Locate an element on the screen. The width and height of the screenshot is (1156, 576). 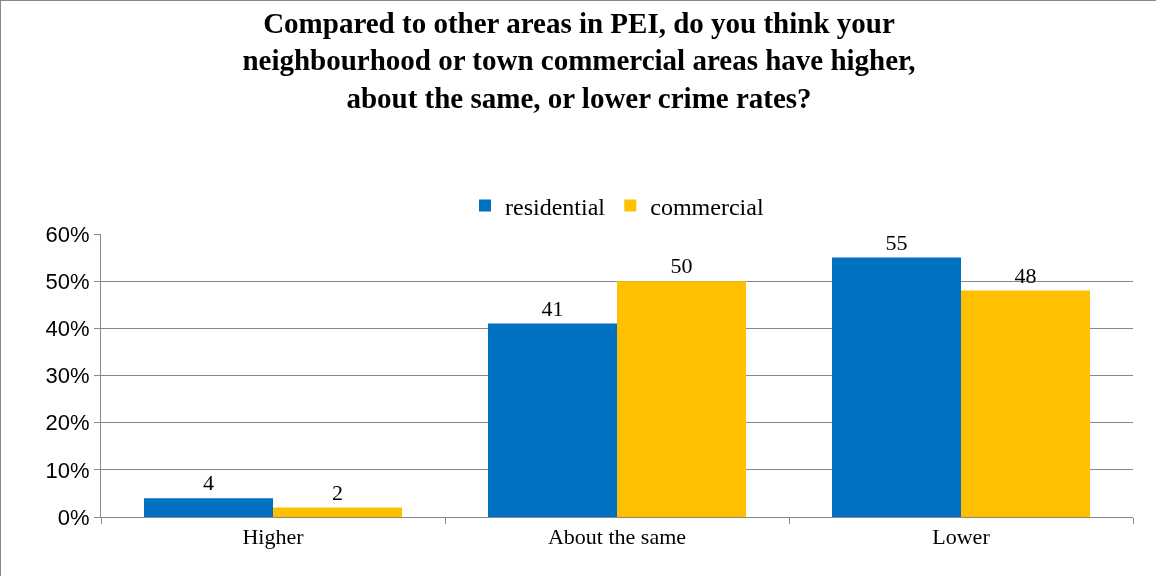
y-tick-label: 10% is located at coordinates (67, 470).